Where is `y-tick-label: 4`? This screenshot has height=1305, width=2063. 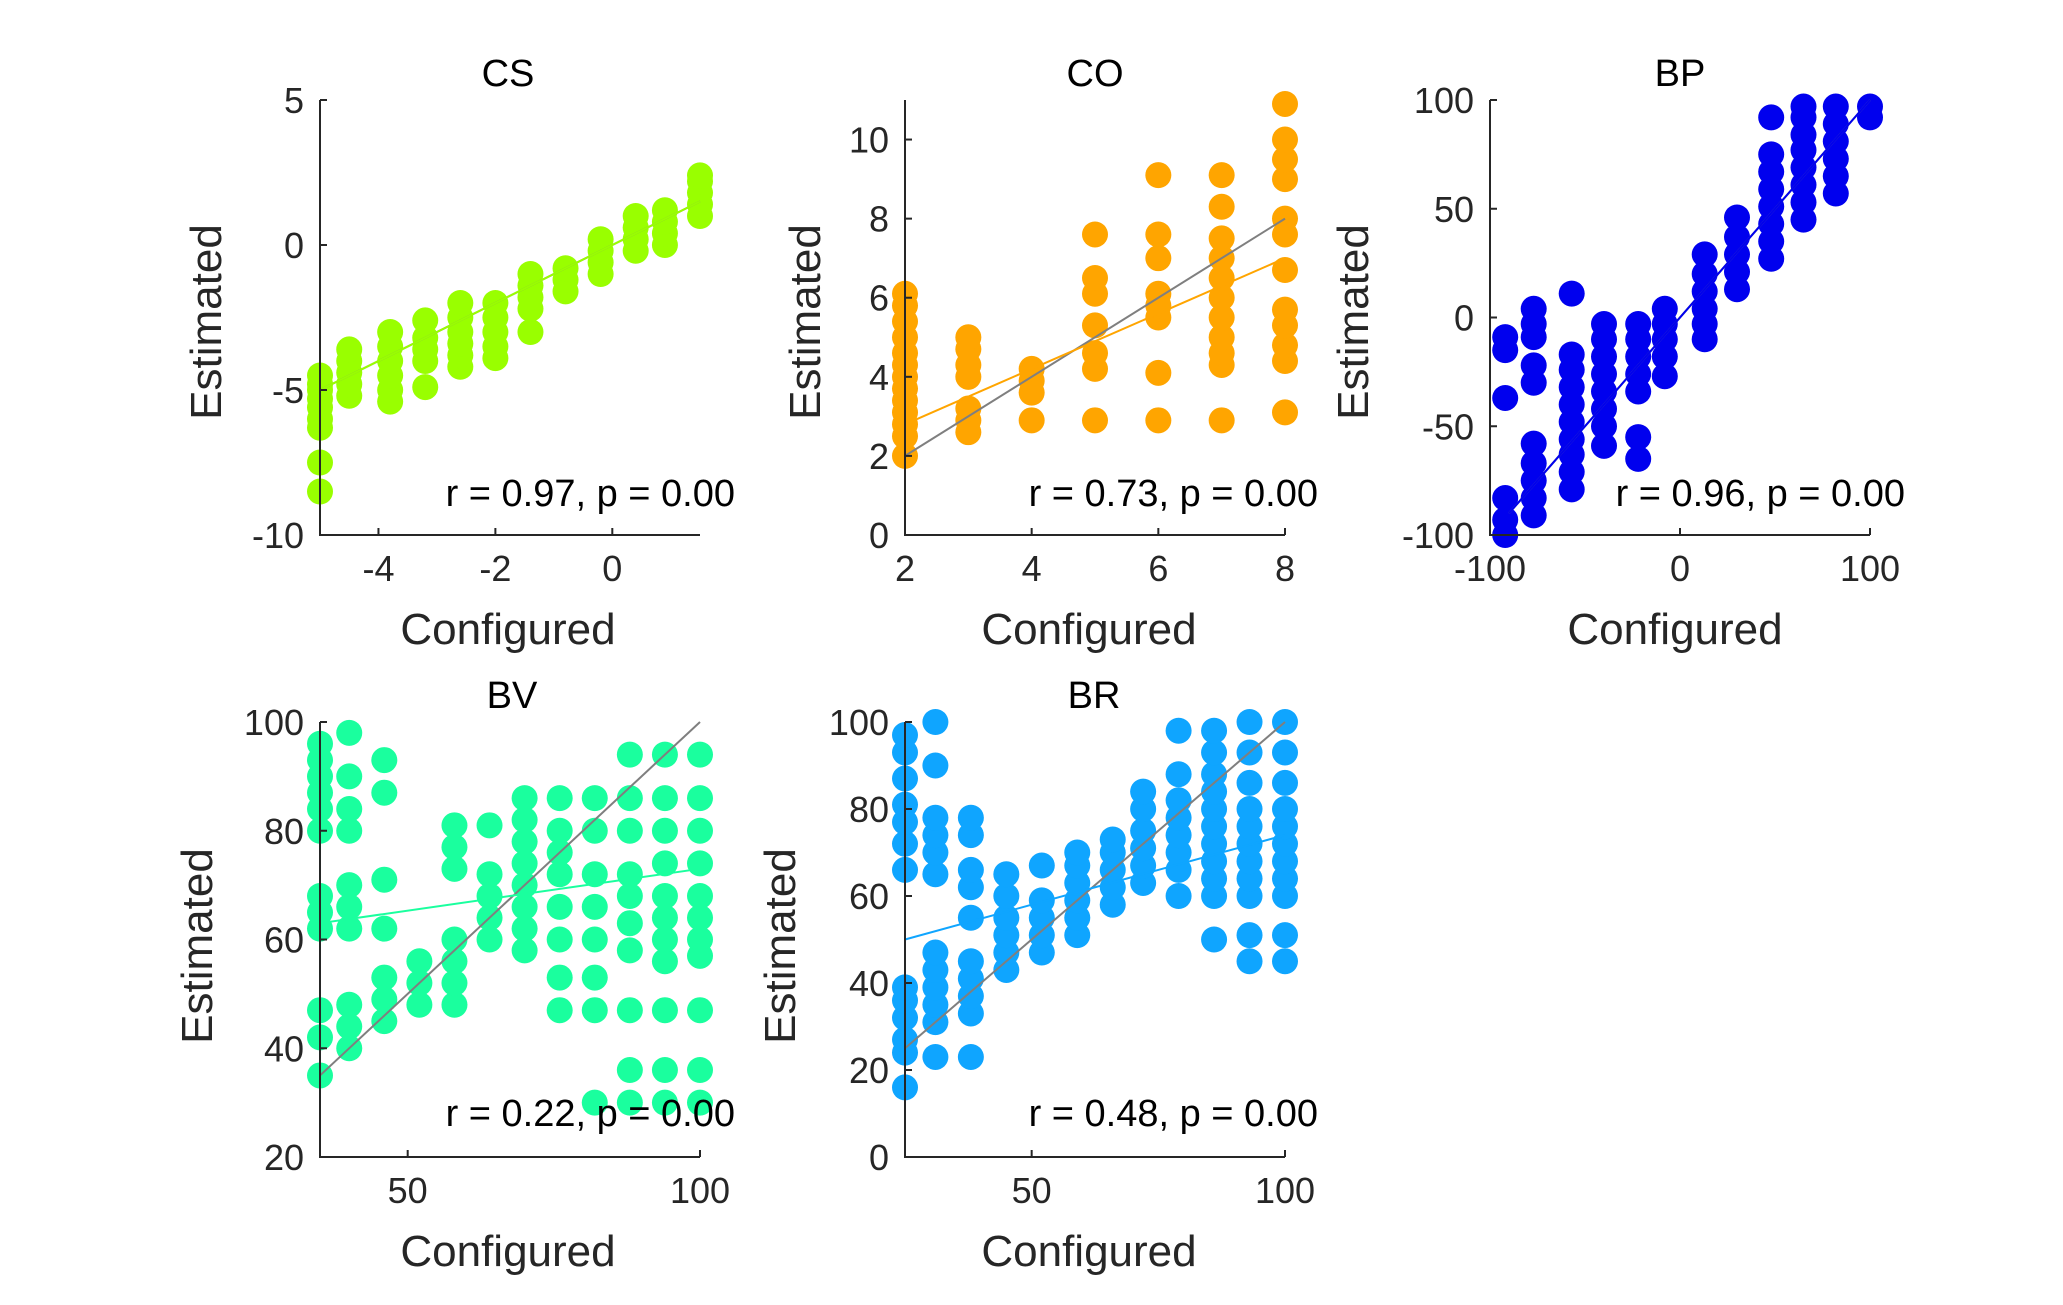
y-tick-label: 4 is located at coordinates (879, 377).